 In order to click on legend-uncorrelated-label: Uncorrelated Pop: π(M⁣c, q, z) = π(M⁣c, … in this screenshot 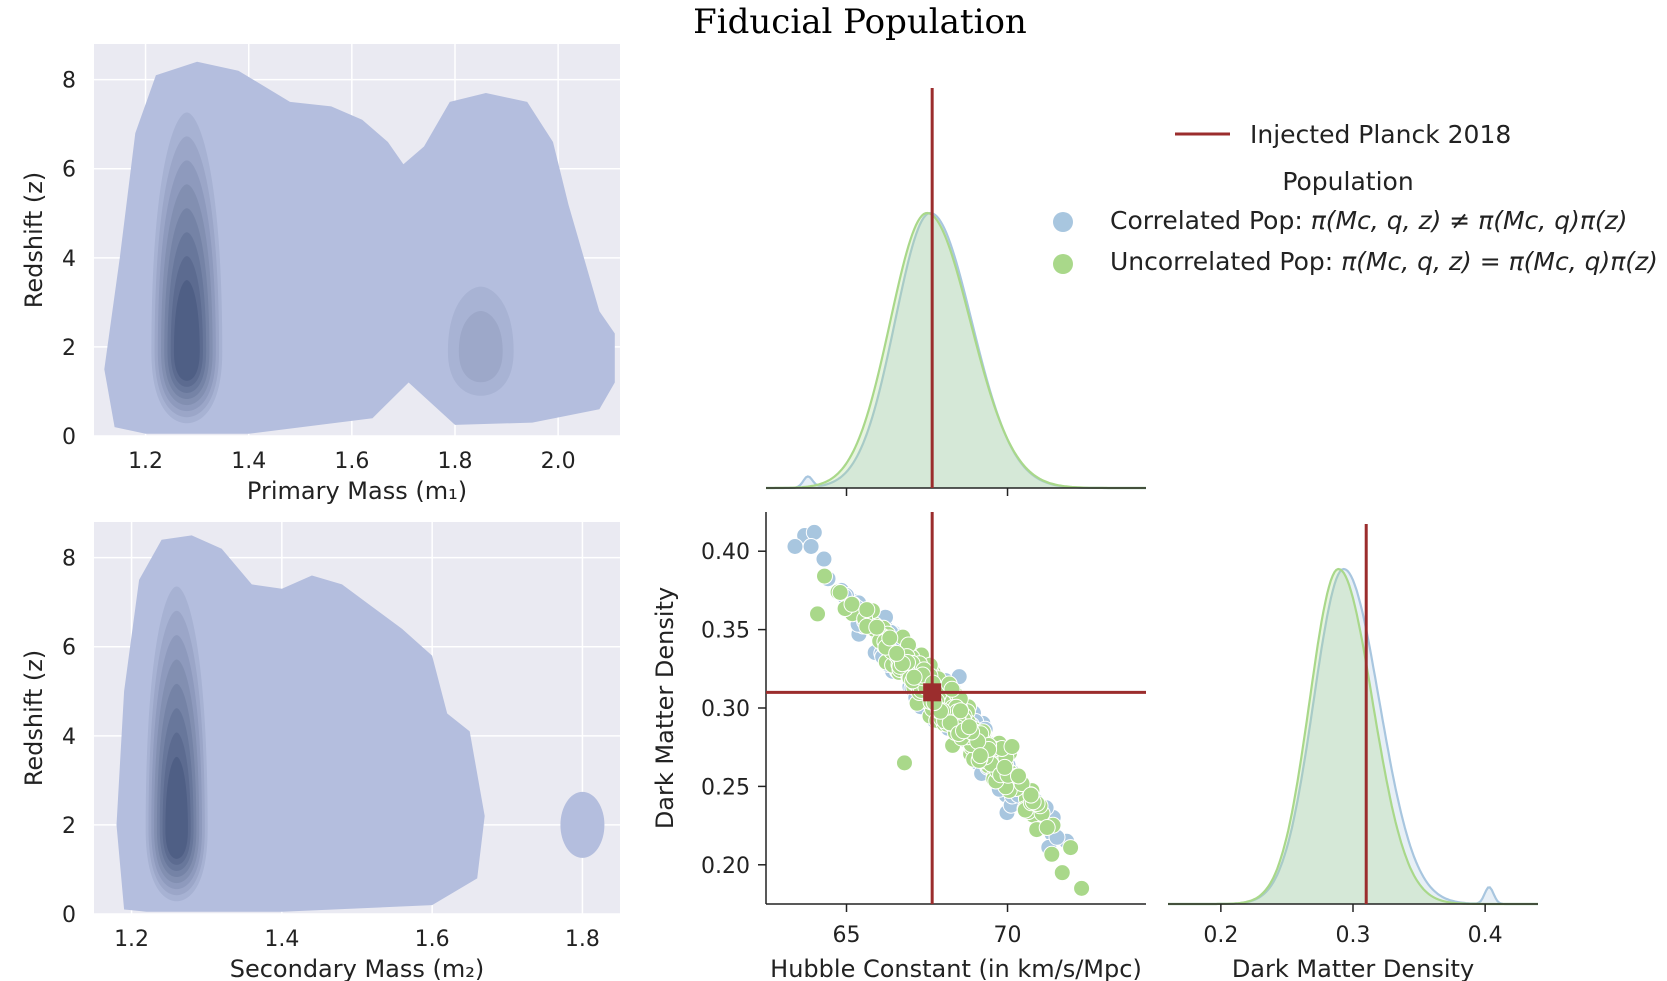, I will do `click(1384, 261)`.